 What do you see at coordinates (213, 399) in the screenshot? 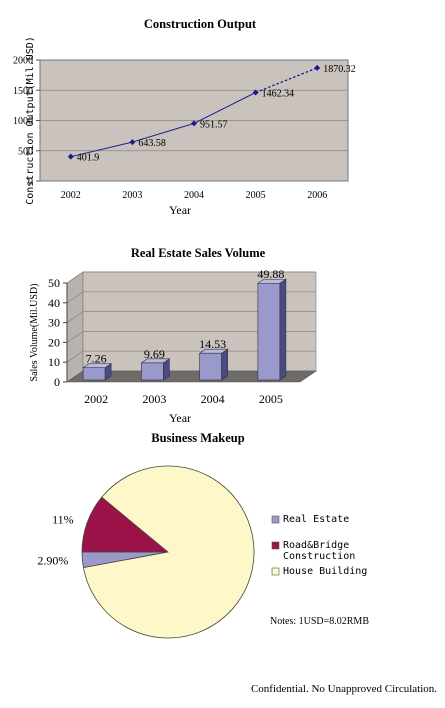
I see `bar-x-tick-label: 2004` at bounding box center [213, 399].